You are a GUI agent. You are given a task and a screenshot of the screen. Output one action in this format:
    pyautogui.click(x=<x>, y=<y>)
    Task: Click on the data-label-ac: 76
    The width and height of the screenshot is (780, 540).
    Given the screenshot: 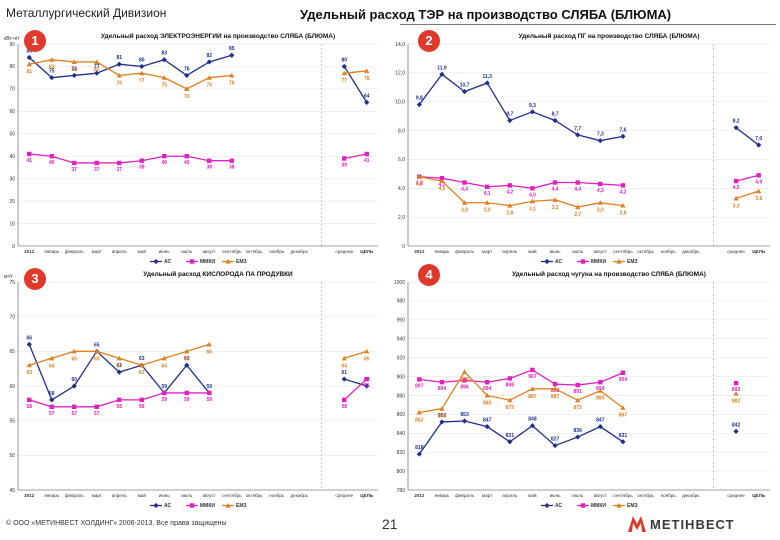 What is the action you would take?
    pyautogui.click(x=74, y=69)
    